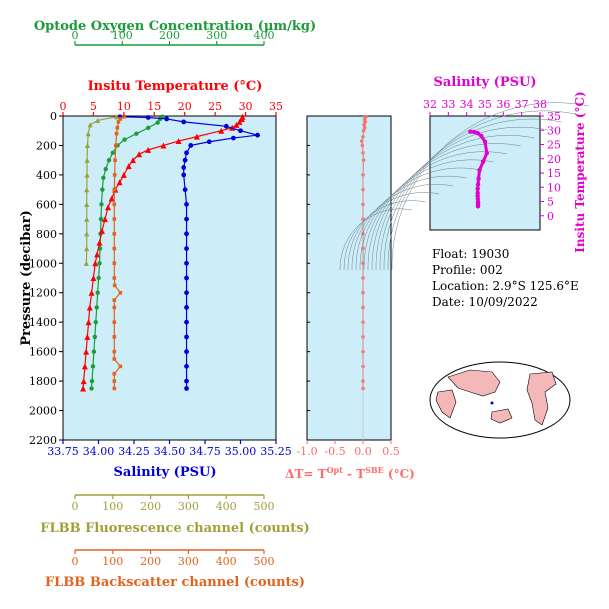 The height and width of the screenshot is (609, 609). I want to click on ts-salinity-tick-label: 35, so click(485, 104).